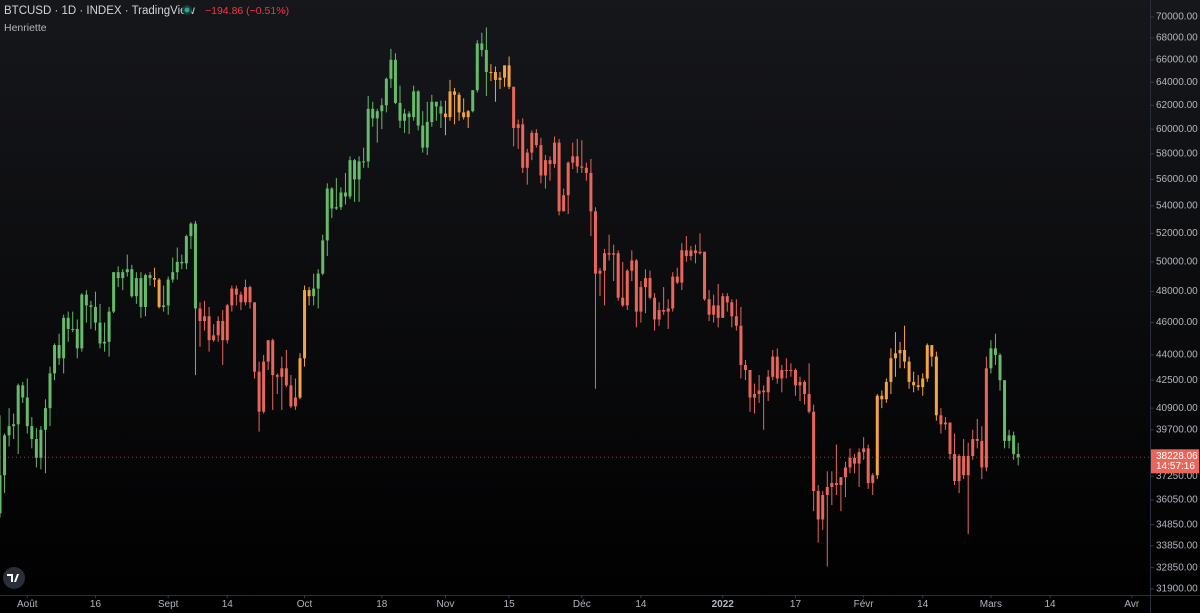  Describe the element at coordinates (305, 604) in the screenshot. I see `x-tick-label: Oct` at that location.